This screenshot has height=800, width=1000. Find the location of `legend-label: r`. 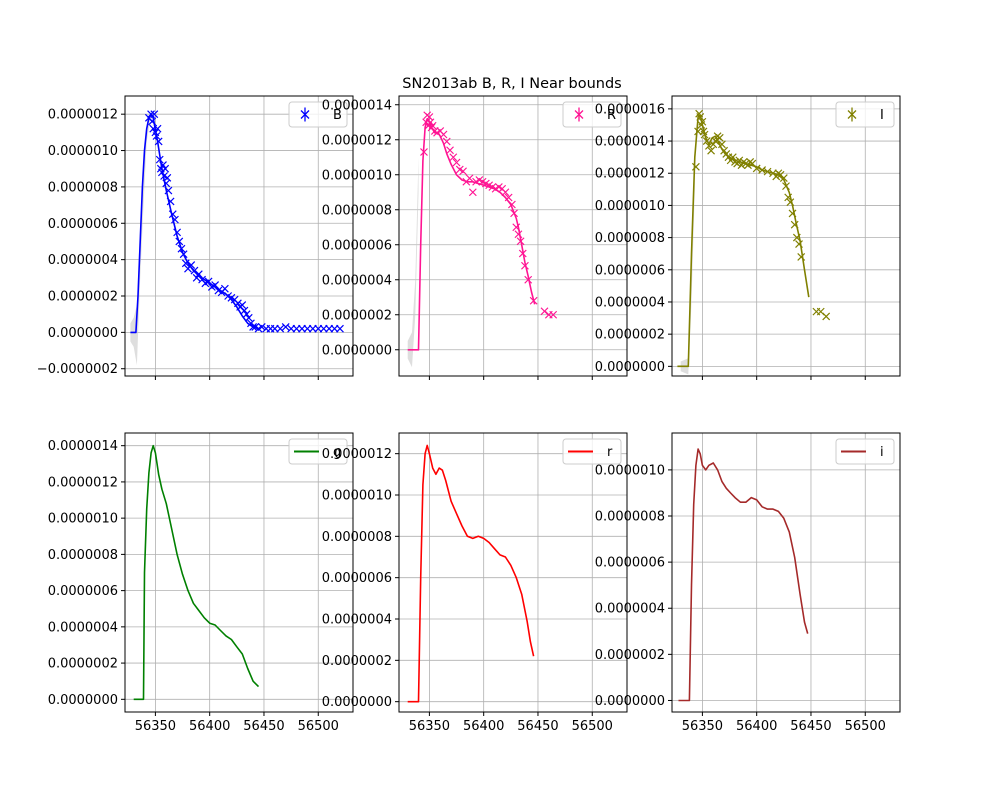

legend-label: r is located at coordinates (610, 452).